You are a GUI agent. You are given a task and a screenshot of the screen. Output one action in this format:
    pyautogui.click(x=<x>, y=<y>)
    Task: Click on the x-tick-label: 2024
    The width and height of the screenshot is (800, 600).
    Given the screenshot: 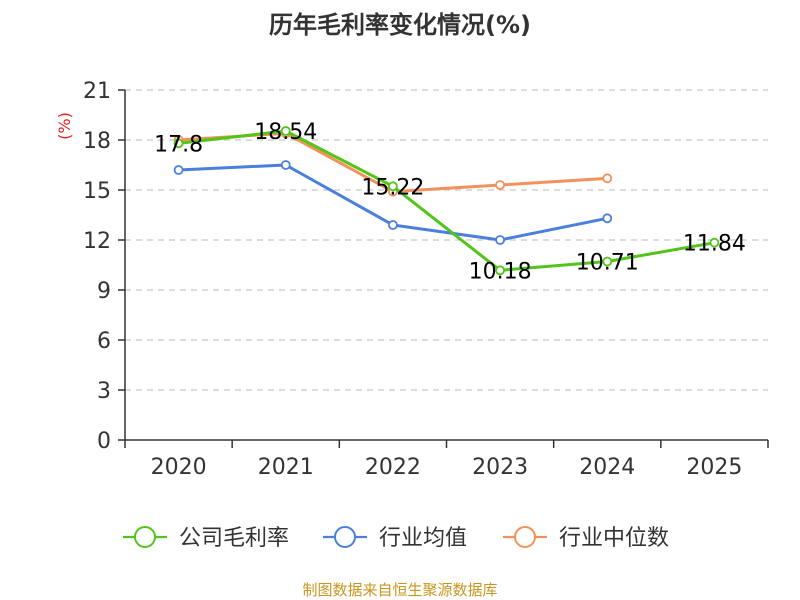 What is the action you would take?
    pyautogui.click(x=607, y=467)
    